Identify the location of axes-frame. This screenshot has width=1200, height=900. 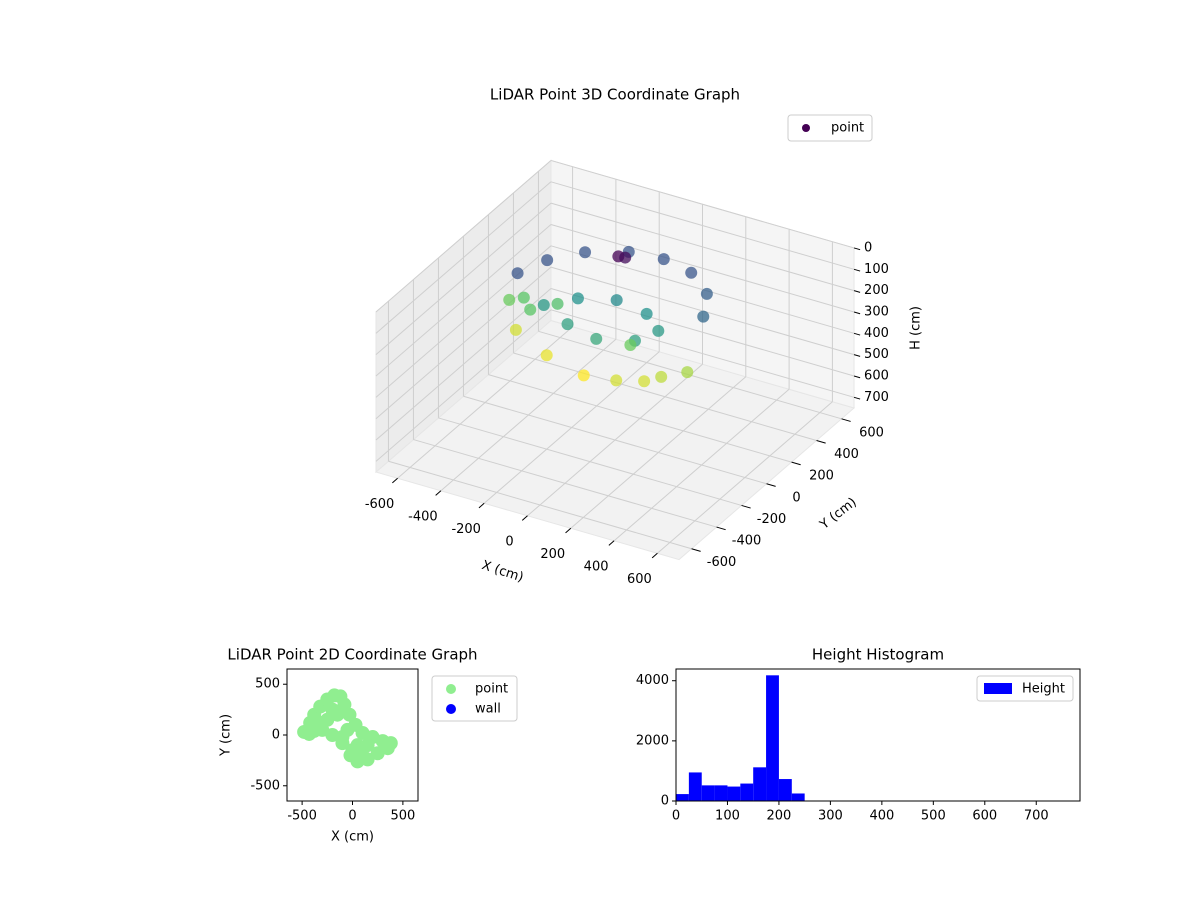
(878, 735).